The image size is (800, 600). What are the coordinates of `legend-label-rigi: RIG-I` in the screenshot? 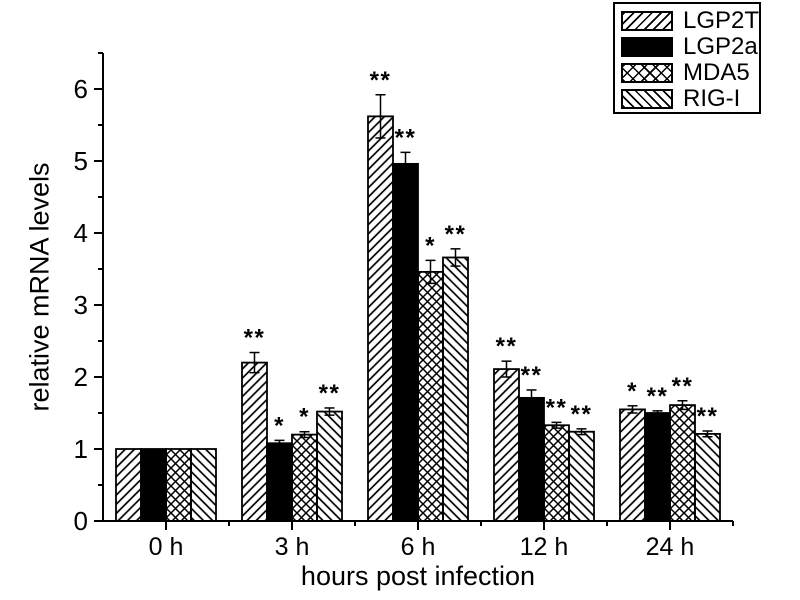 It's located at (712, 98).